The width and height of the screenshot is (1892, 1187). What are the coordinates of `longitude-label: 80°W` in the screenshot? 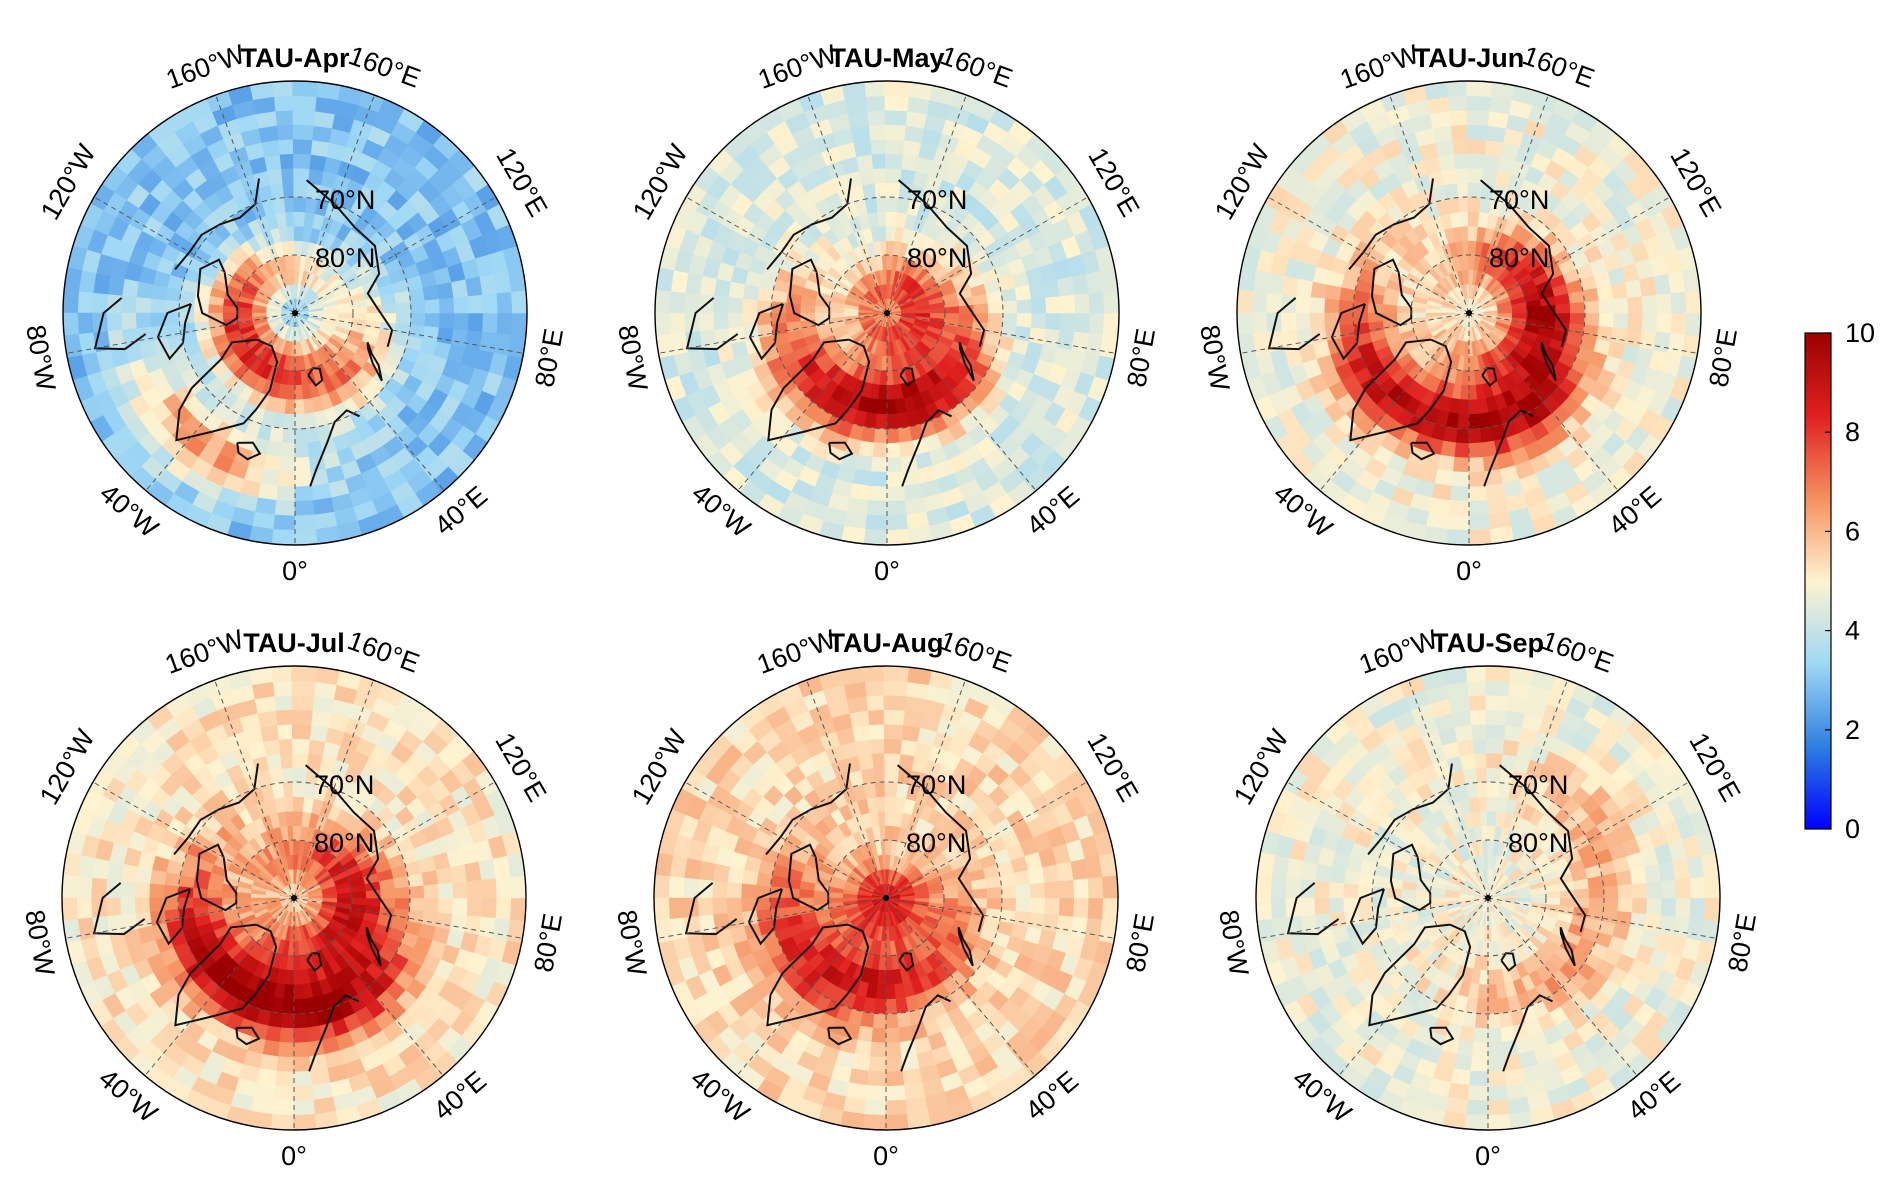 It's located at (1214, 358).